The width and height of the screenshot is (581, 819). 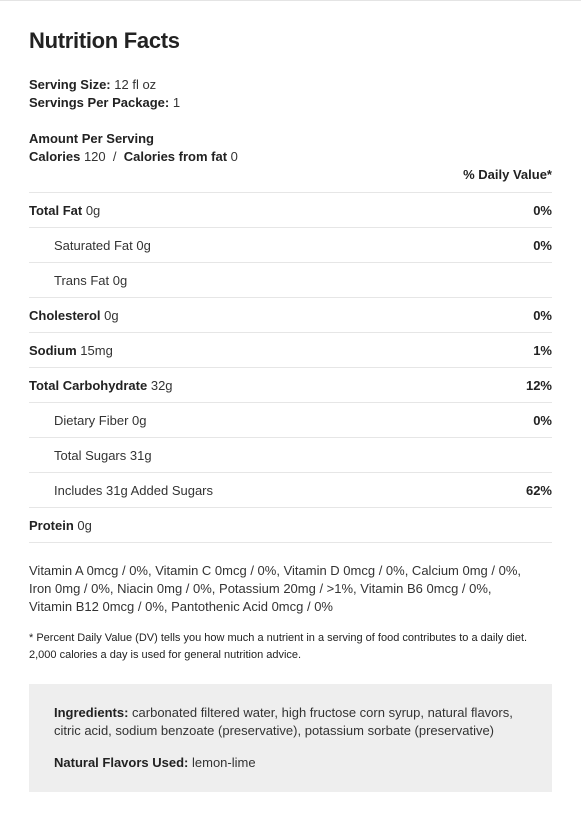 What do you see at coordinates (175, 156) in the screenshot?
I see `calories-from-fat-label: Calories from fat` at bounding box center [175, 156].